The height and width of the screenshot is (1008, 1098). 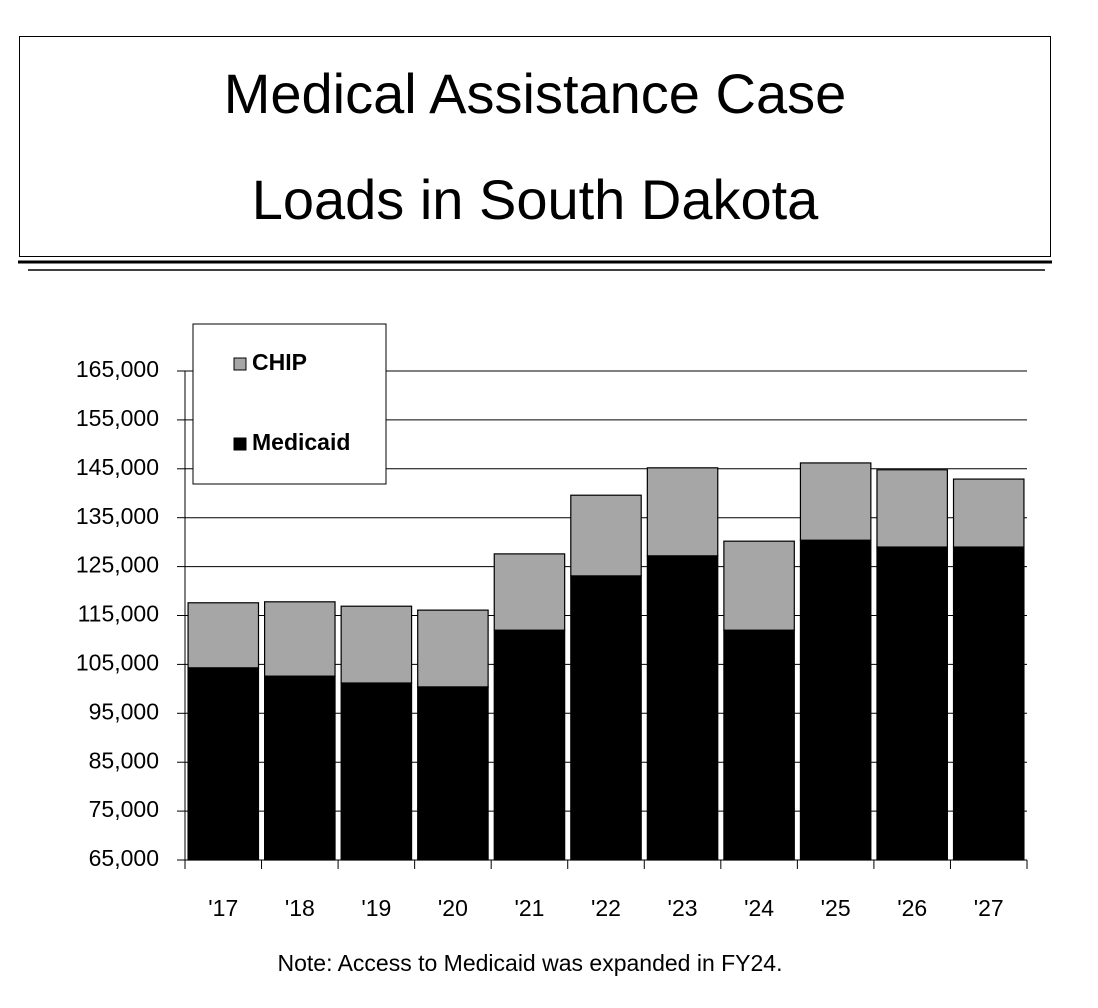 I want to click on y-tick-label: 85,000, so click(x=124, y=760).